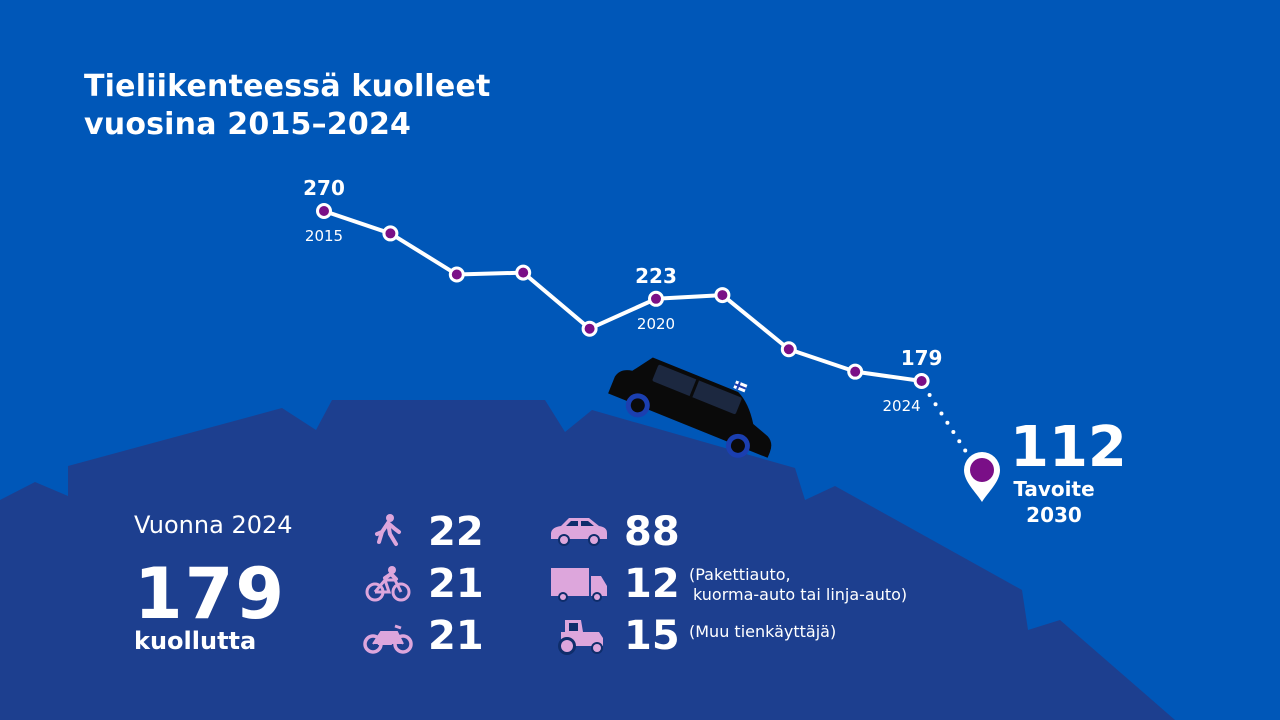 This screenshot has height=720, width=1280. Describe the element at coordinates (388, 532) in the screenshot. I see `pedestrian-icon` at that location.